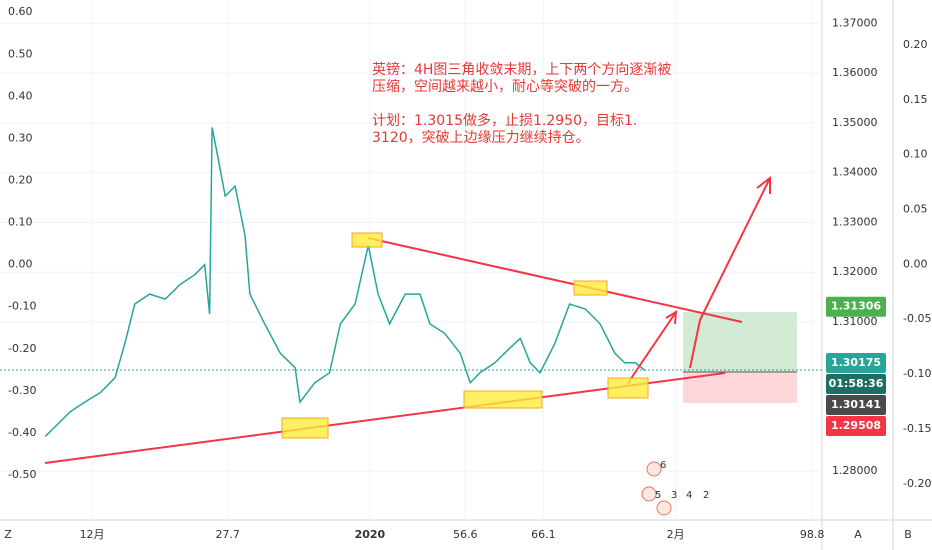 This screenshot has width=932, height=550. I want to click on y-tick-label: 0.05, so click(915, 209).